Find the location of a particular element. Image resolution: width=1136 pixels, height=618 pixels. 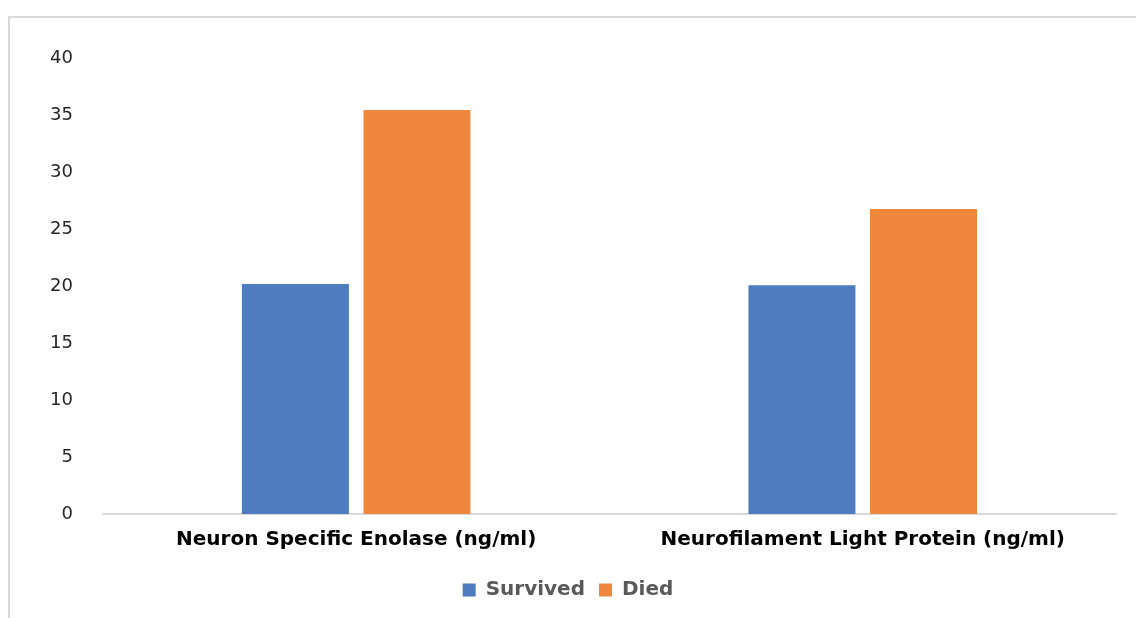

x-tick-label: Neurofilament Light Protein (ng/ml) is located at coordinates (862, 538).